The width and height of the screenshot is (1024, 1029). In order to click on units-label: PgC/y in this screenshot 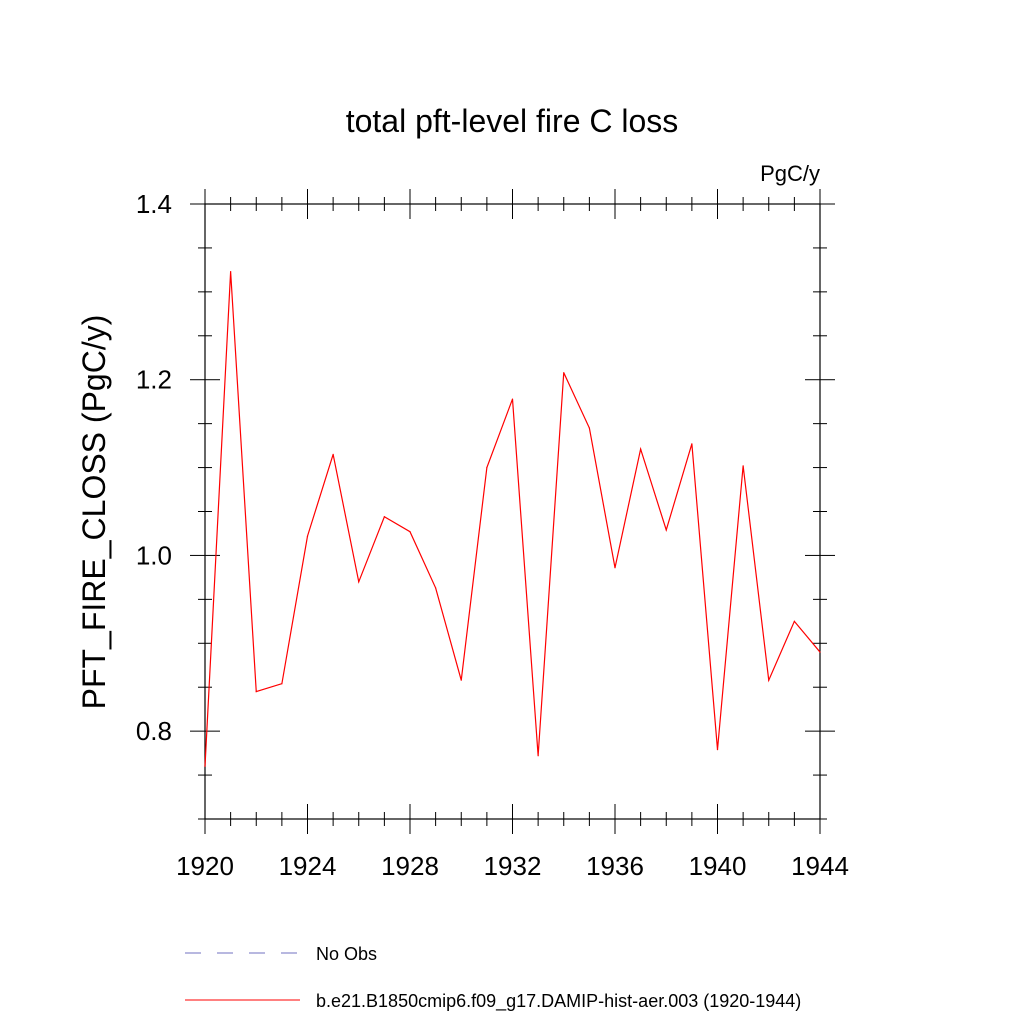, I will do `click(790, 173)`.